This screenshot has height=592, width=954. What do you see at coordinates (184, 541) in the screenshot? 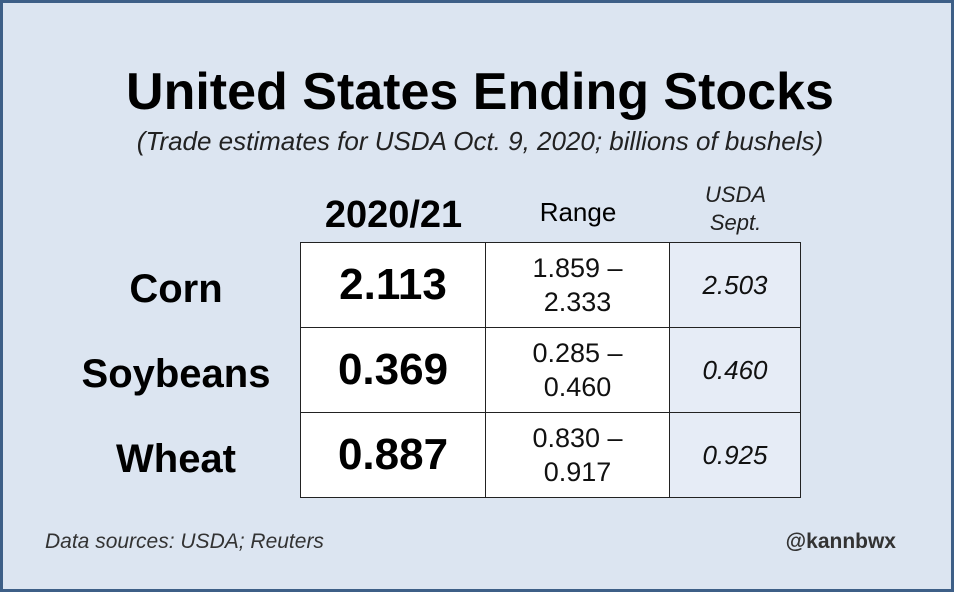
I see `data-source-note: Data sources: USDA; Reuters` at bounding box center [184, 541].